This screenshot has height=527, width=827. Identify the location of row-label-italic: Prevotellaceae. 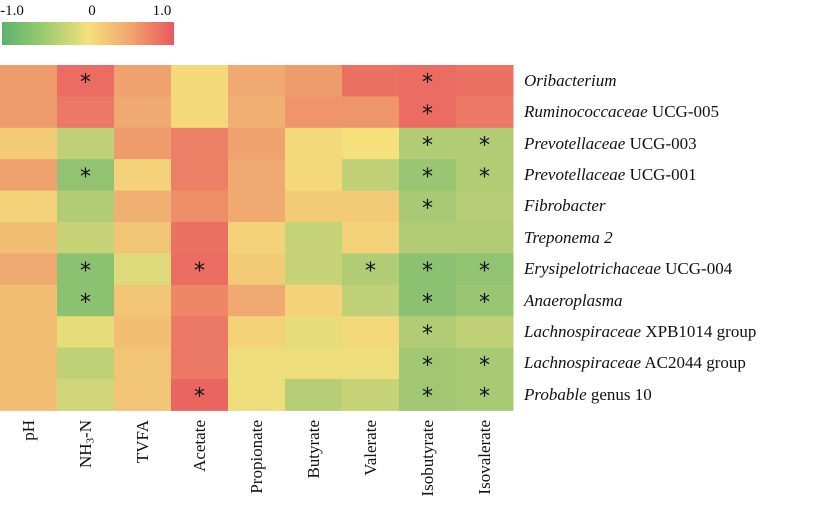
(575, 143).